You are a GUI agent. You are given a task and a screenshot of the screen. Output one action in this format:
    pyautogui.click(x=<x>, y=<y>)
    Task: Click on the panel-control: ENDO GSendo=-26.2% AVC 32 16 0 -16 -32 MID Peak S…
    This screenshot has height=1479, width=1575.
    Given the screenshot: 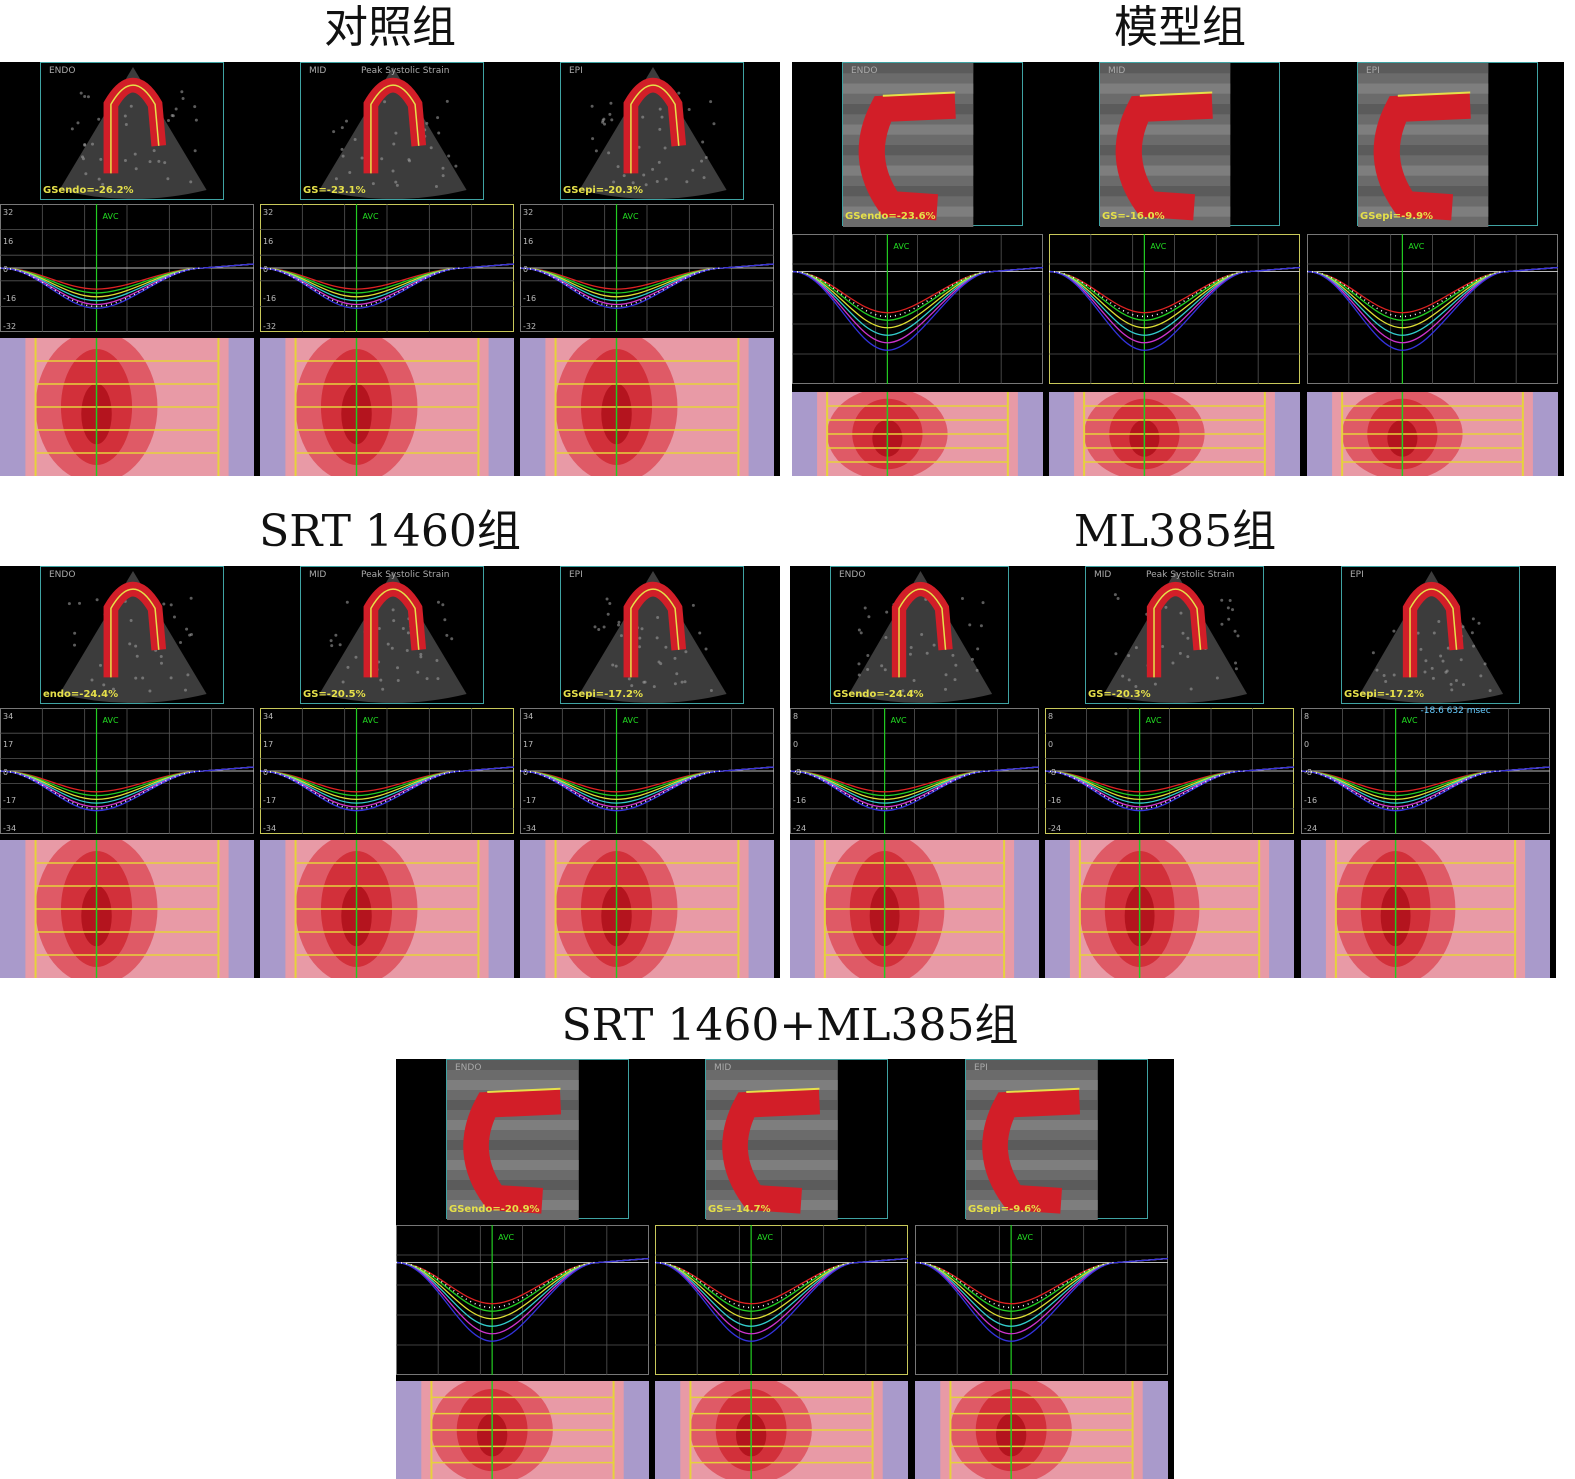 What is the action you would take?
    pyautogui.click(x=390, y=269)
    